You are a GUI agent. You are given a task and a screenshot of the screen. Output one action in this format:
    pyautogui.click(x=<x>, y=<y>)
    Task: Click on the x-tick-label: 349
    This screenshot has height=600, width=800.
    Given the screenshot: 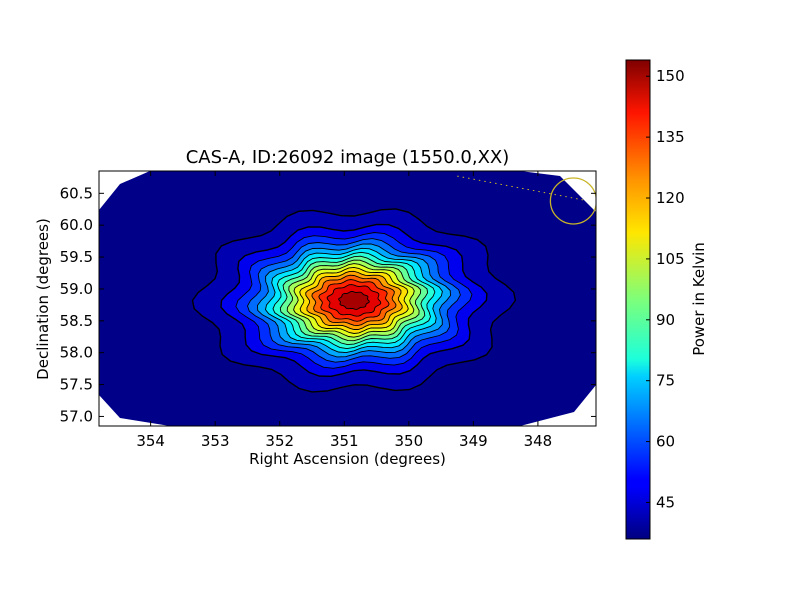 What is the action you would take?
    pyautogui.click(x=473, y=441)
    